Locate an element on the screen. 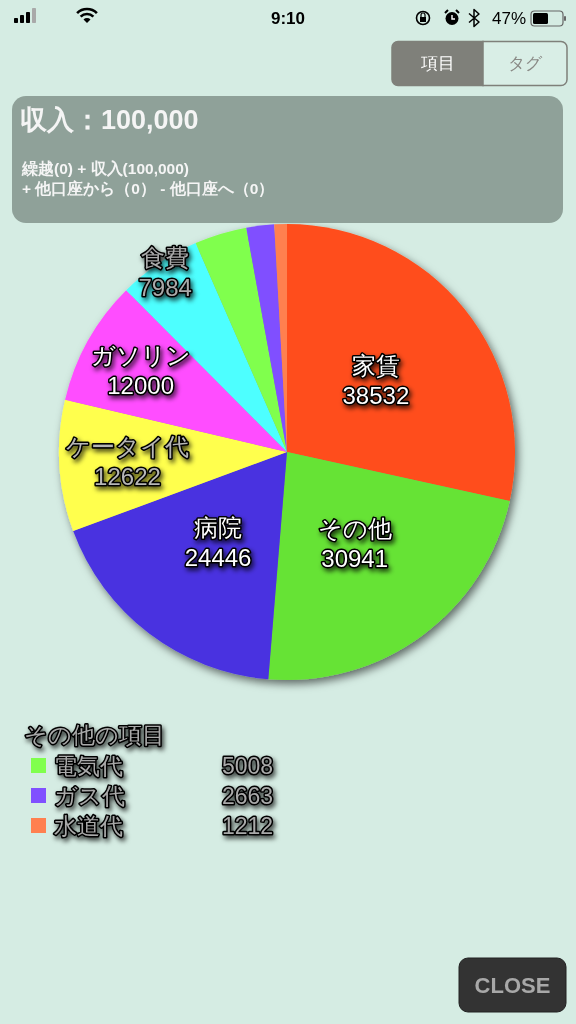 This screenshot has height=1024, width=576. data-label: 12000 is located at coordinates (141, 385).